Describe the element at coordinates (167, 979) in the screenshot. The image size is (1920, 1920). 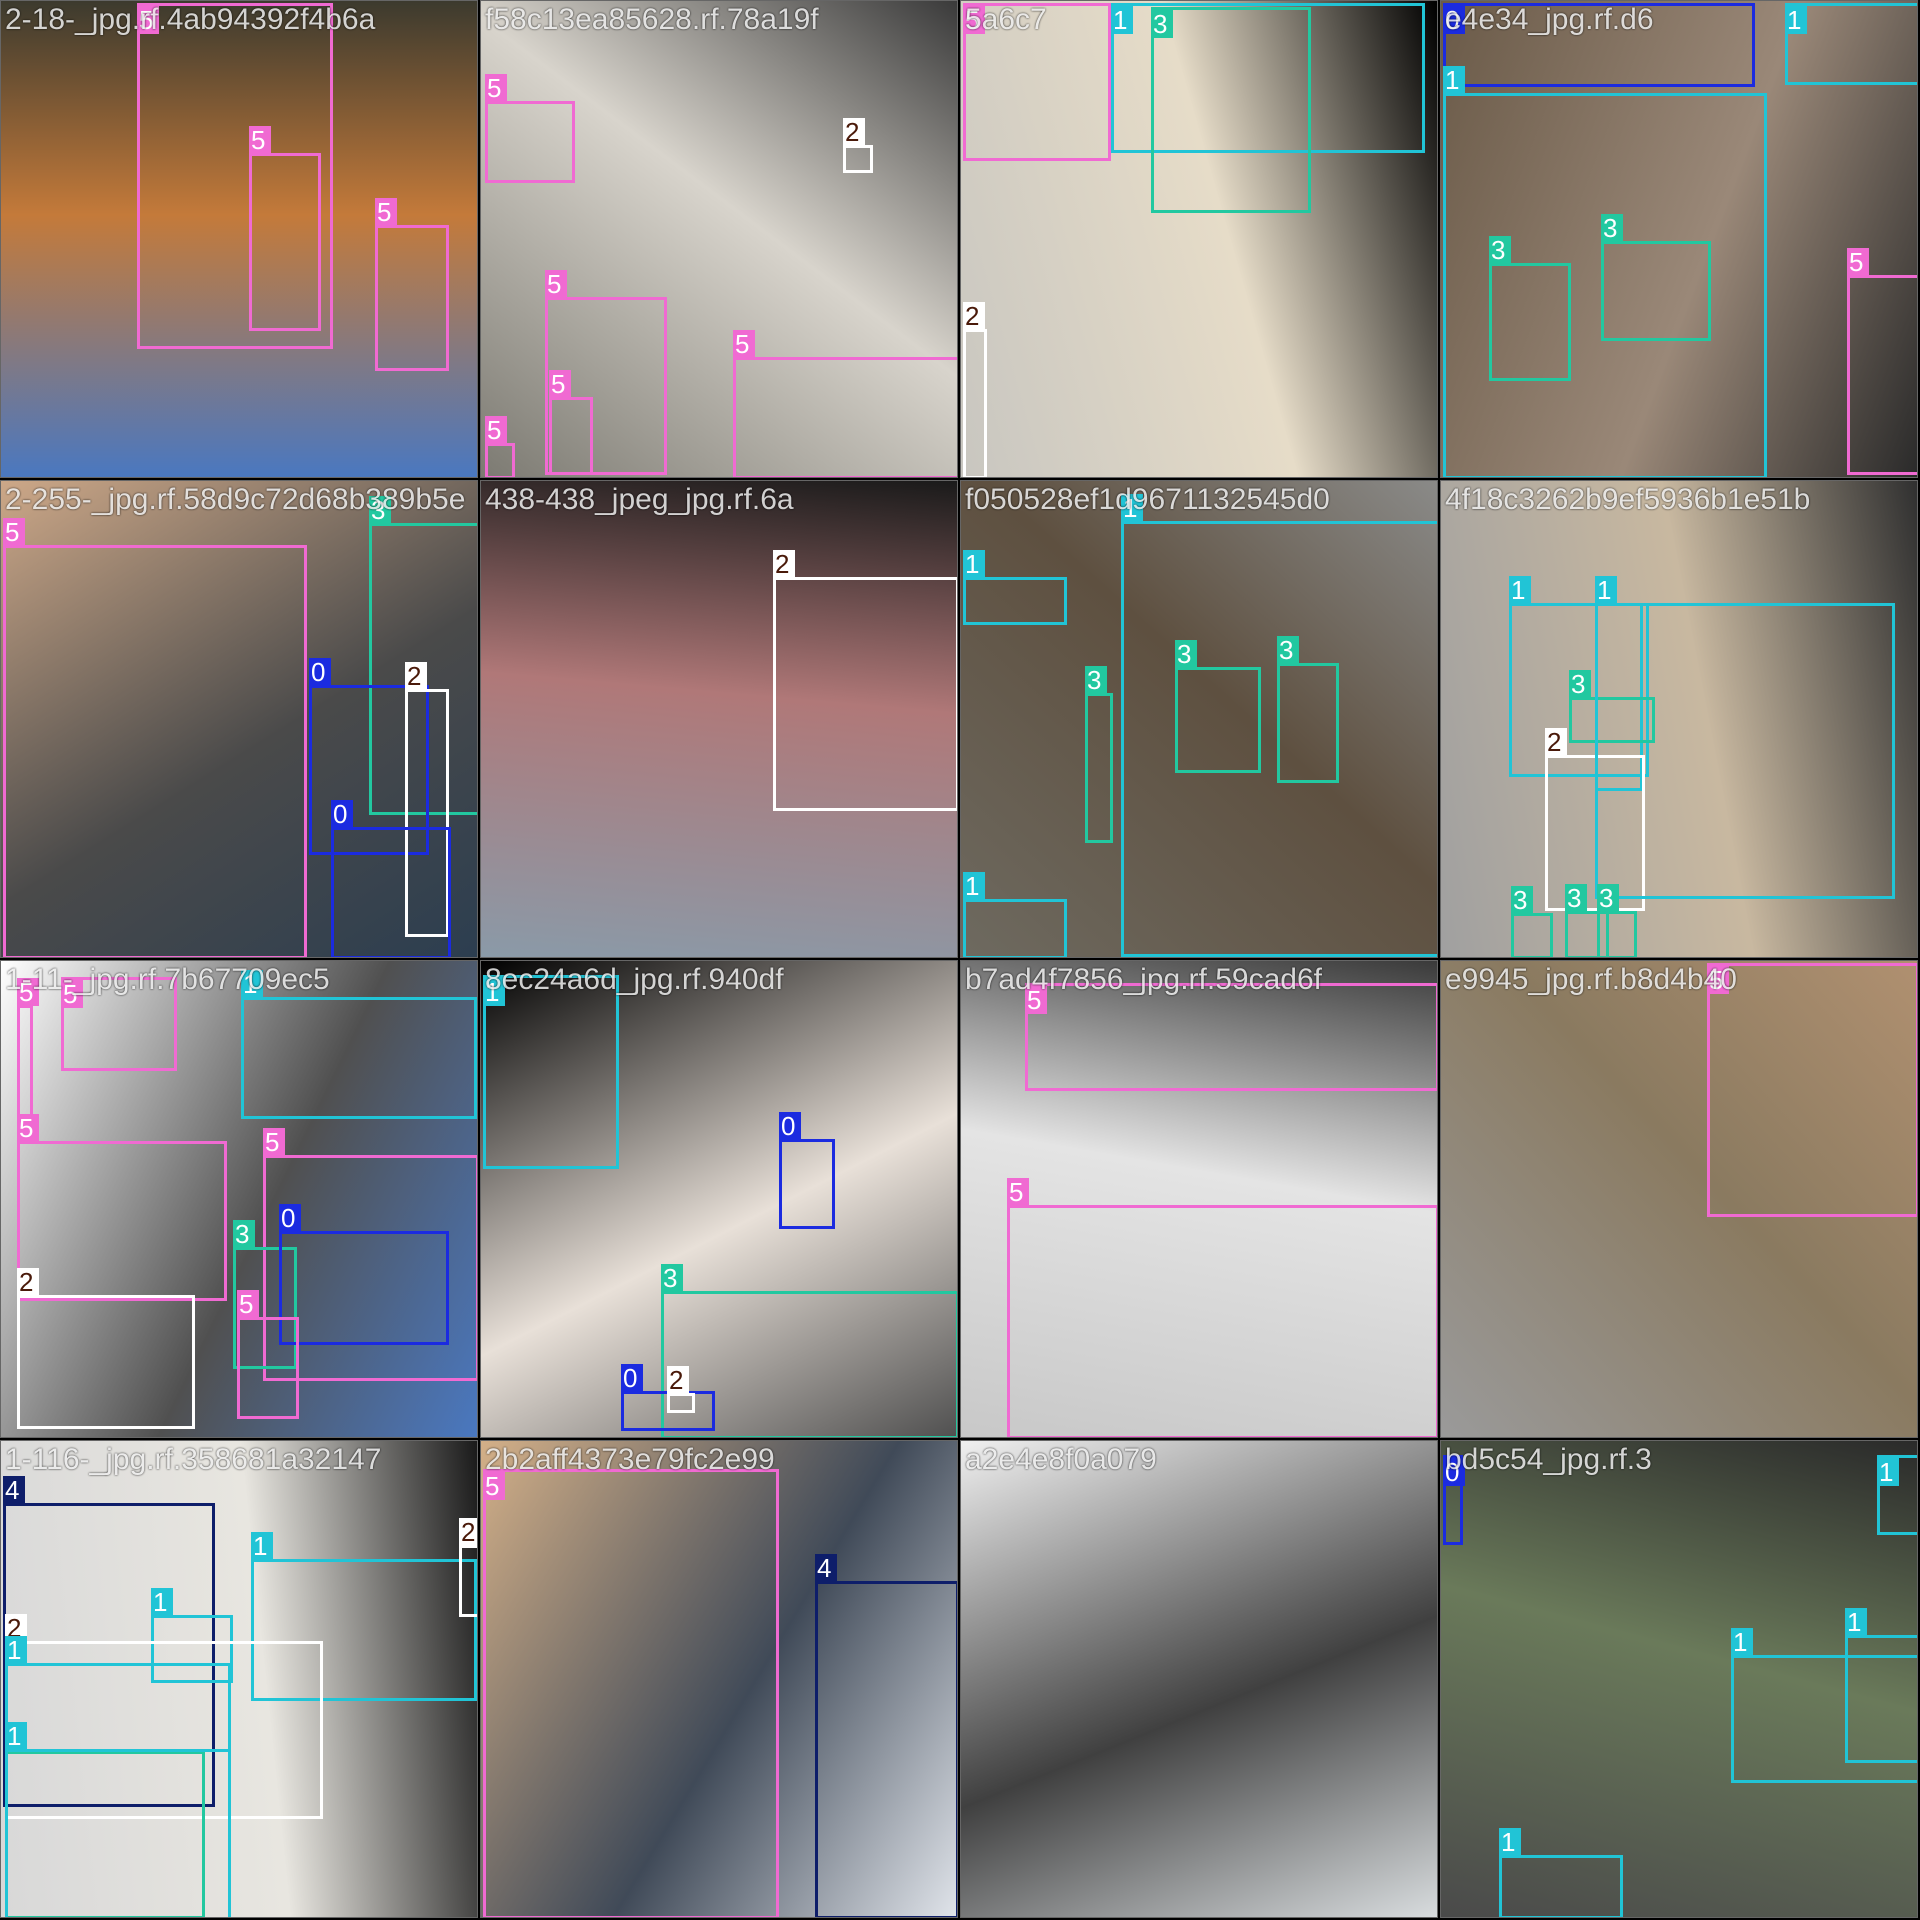
I see `tile-filename: 1-11-_jpg.rf.7b67709ec5` at that location.